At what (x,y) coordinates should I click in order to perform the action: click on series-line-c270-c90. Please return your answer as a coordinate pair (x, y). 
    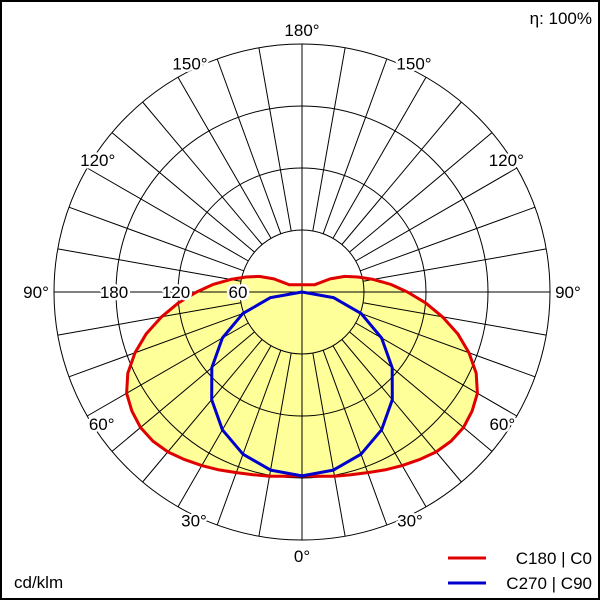
    Looking at the image, I should click on (302, 384).